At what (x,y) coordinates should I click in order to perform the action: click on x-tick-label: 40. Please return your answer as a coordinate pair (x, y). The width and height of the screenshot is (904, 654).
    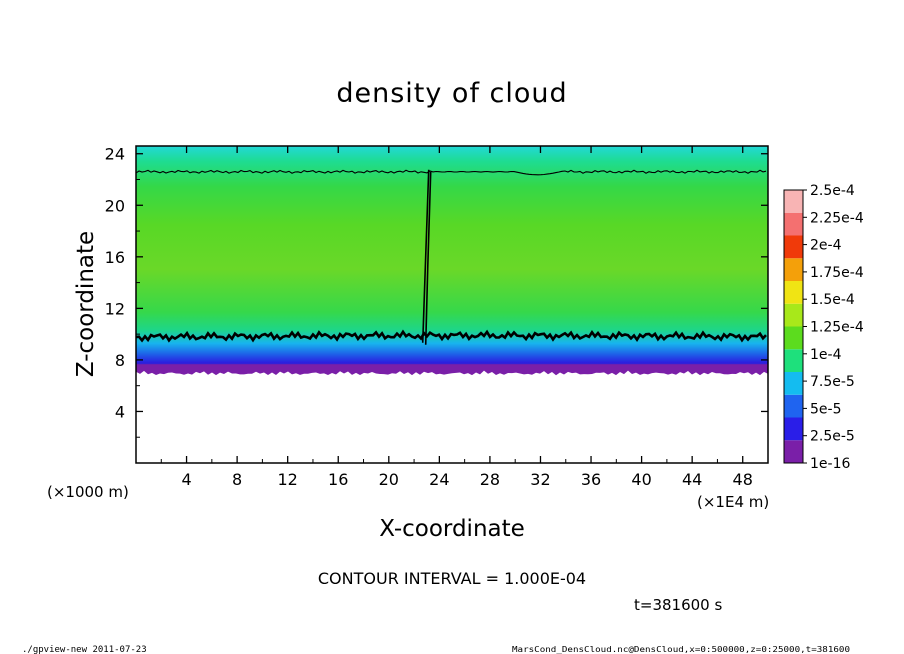
    Looking at the image, I should click on (641, 479).